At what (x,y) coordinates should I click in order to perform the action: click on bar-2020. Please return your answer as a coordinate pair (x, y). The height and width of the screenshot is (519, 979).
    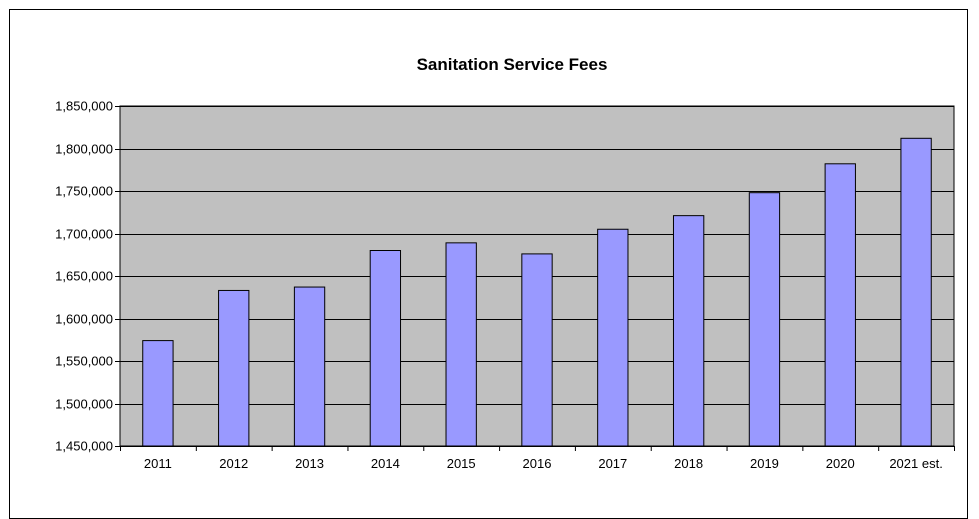
    Looking at the image, I should click on (840, 305).